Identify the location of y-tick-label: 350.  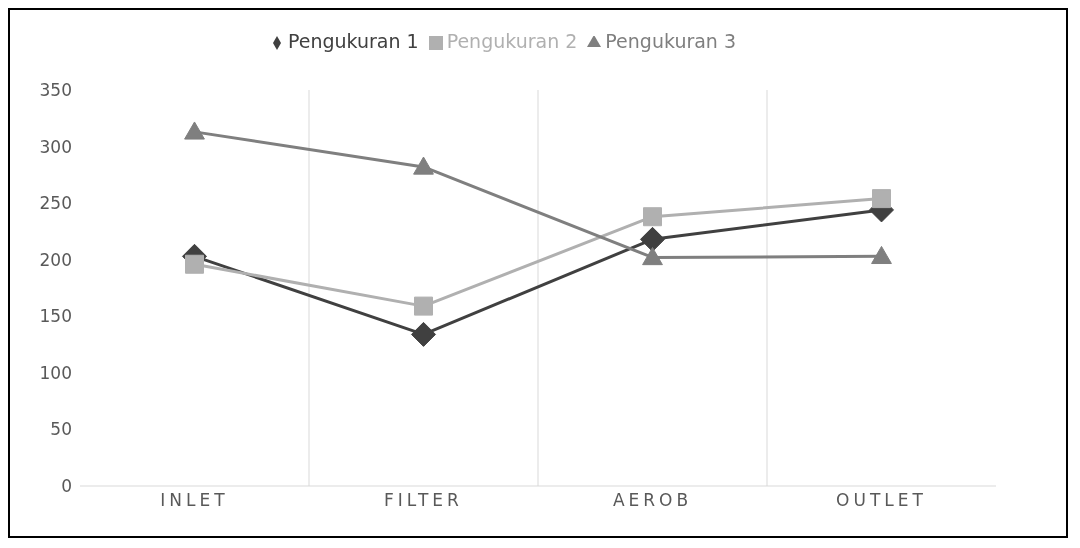
(55, 90).